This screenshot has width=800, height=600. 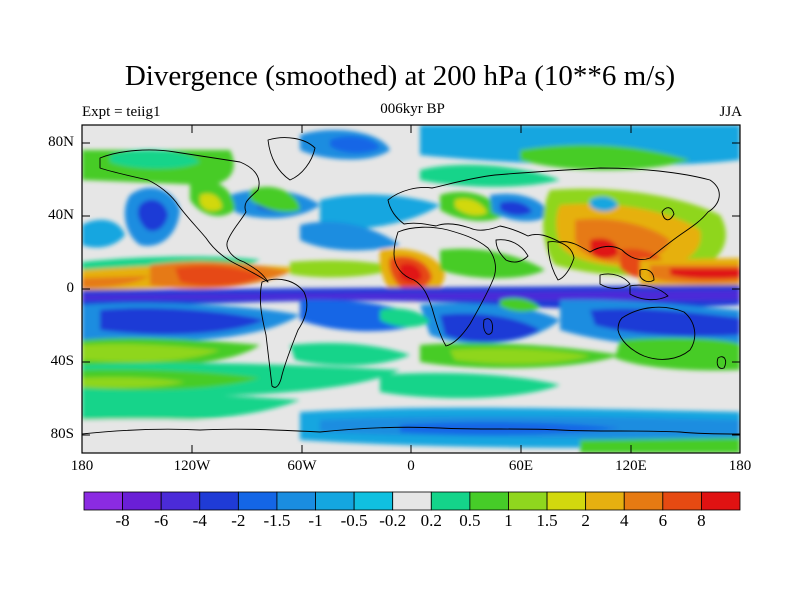 I want to click on colorbar-label: 0.5, so click(x=470, y=520).